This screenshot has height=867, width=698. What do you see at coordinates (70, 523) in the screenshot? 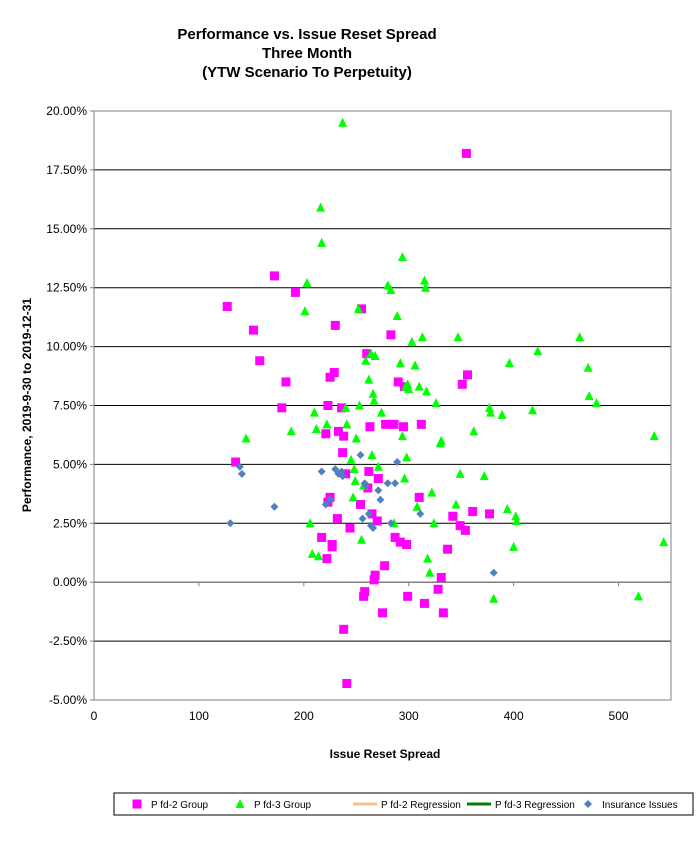
I see `y-tick-label: 2.50%` at bounding box center [70, 523].